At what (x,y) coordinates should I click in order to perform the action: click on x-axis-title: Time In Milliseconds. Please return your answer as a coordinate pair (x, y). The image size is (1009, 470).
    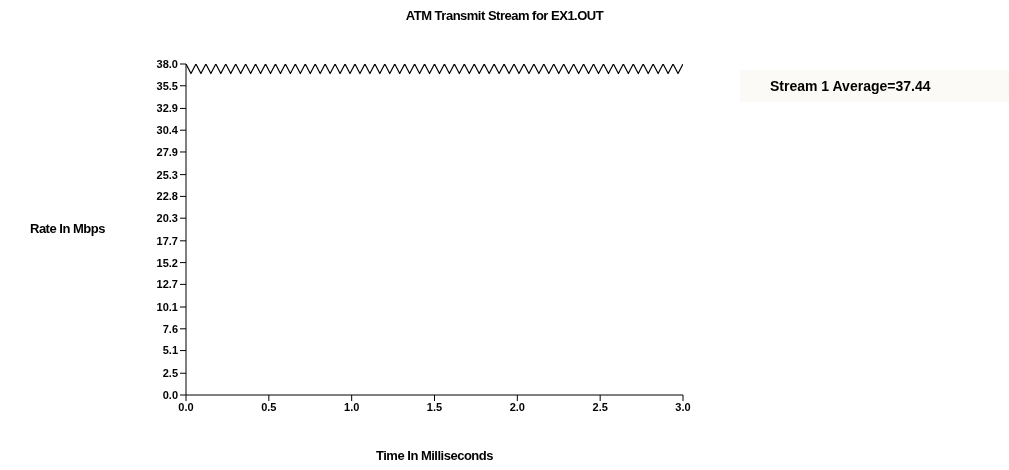
    Looking at the image, I should click on (434, 455).